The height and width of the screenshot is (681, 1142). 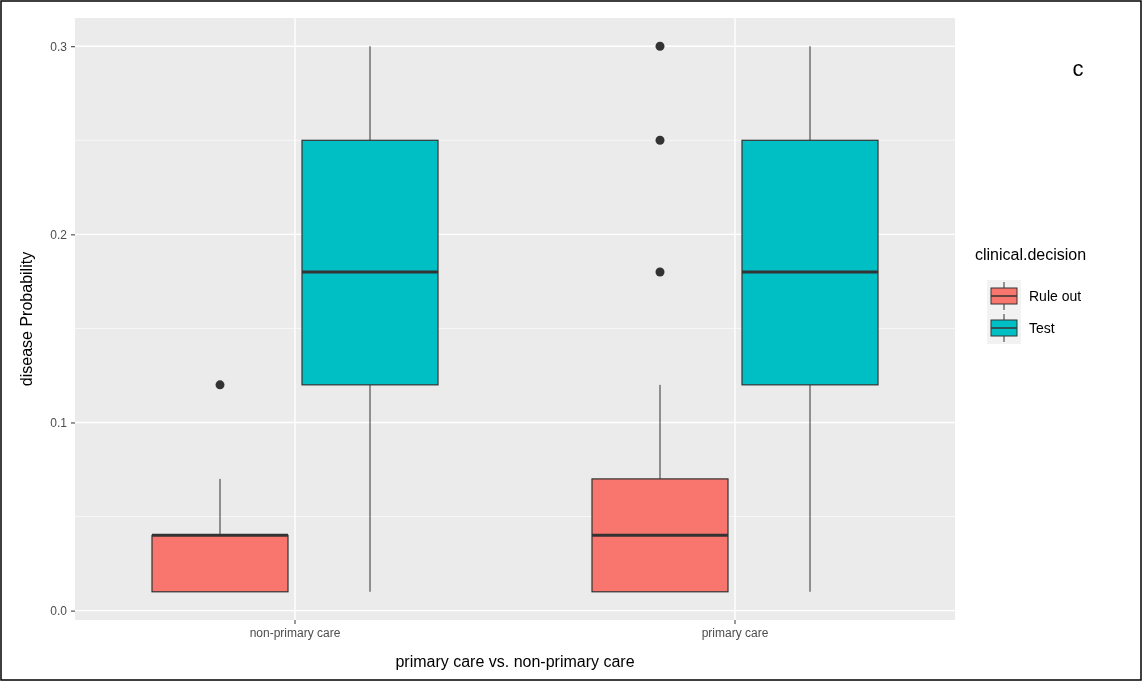 What do you see at coordinates (59, 422) in the screenshot?
I see `y-tick-label: 0.1` at bounding box center [59, 422].